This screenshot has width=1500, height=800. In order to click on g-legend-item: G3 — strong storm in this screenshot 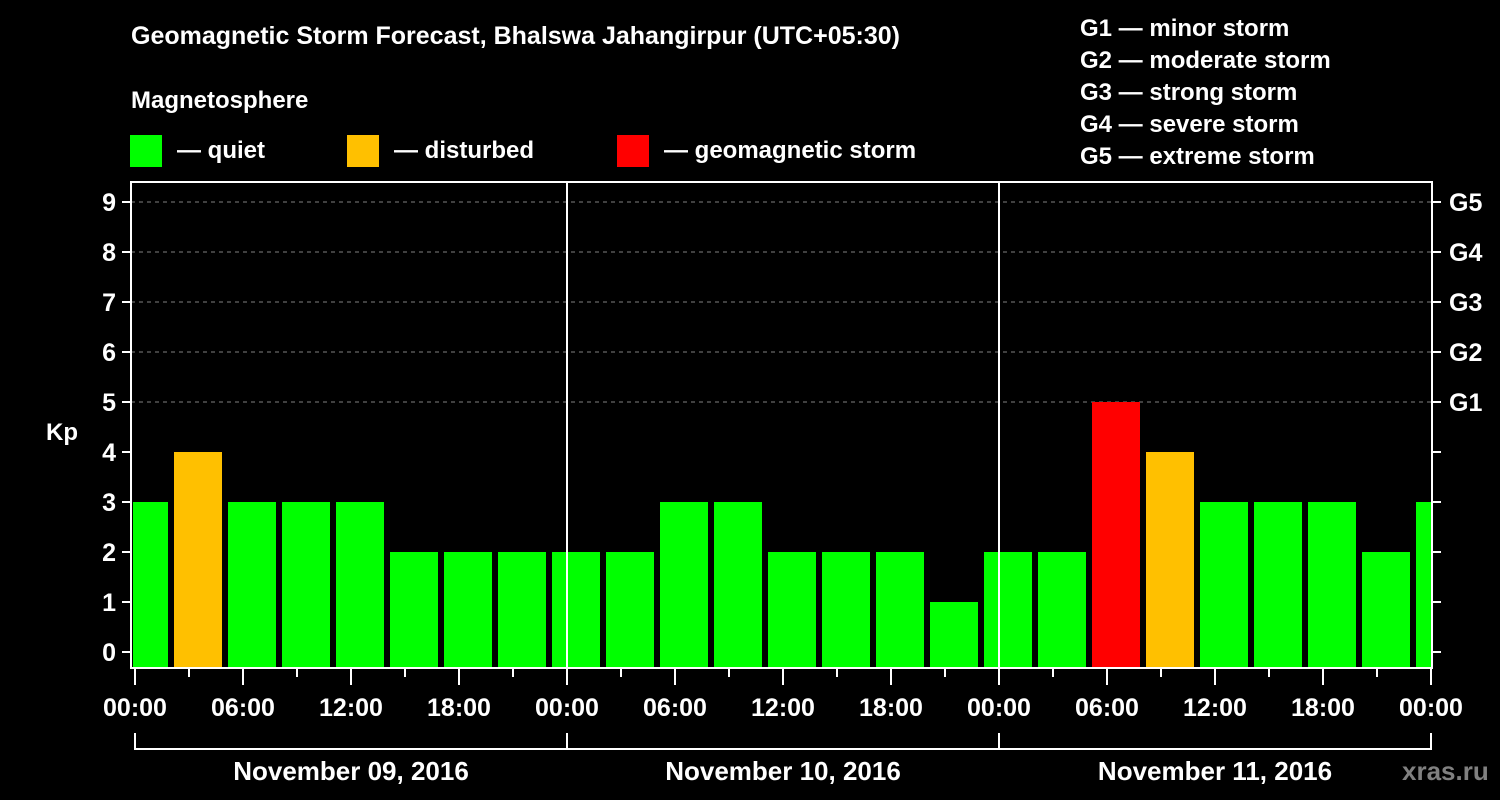, I will do `click(1189, 92)`.